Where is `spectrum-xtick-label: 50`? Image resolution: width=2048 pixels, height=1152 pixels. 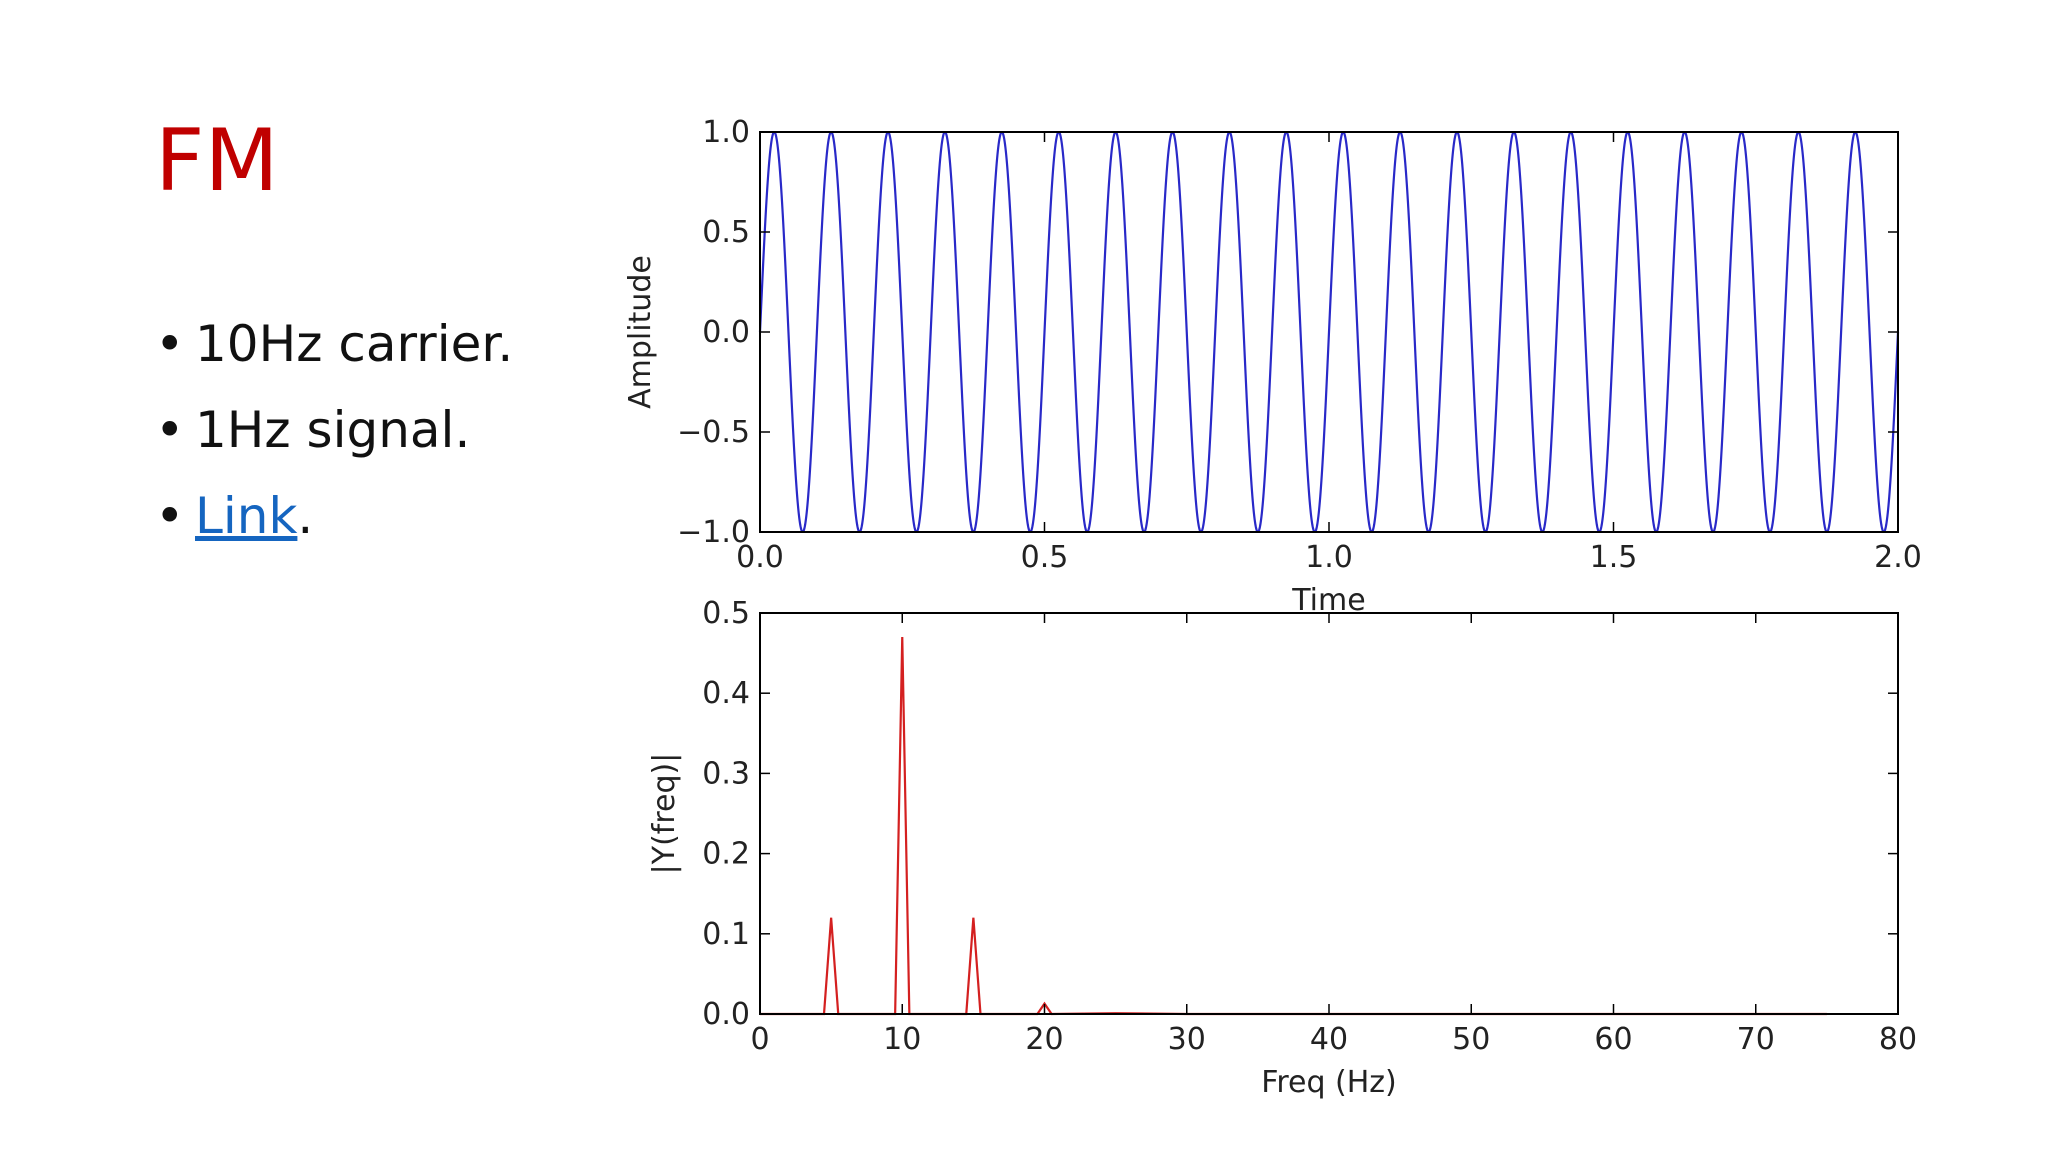
spectrum-xtick-label: 50 is located at coordinates (1471, 1039).